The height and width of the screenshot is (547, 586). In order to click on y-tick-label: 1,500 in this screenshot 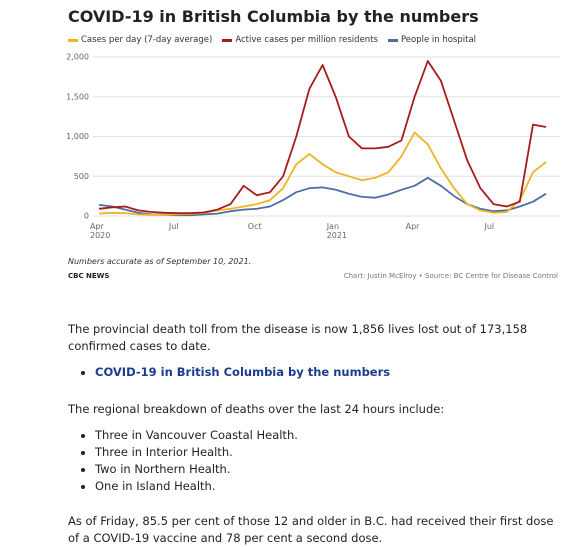, I will do `click(77, 96)`.